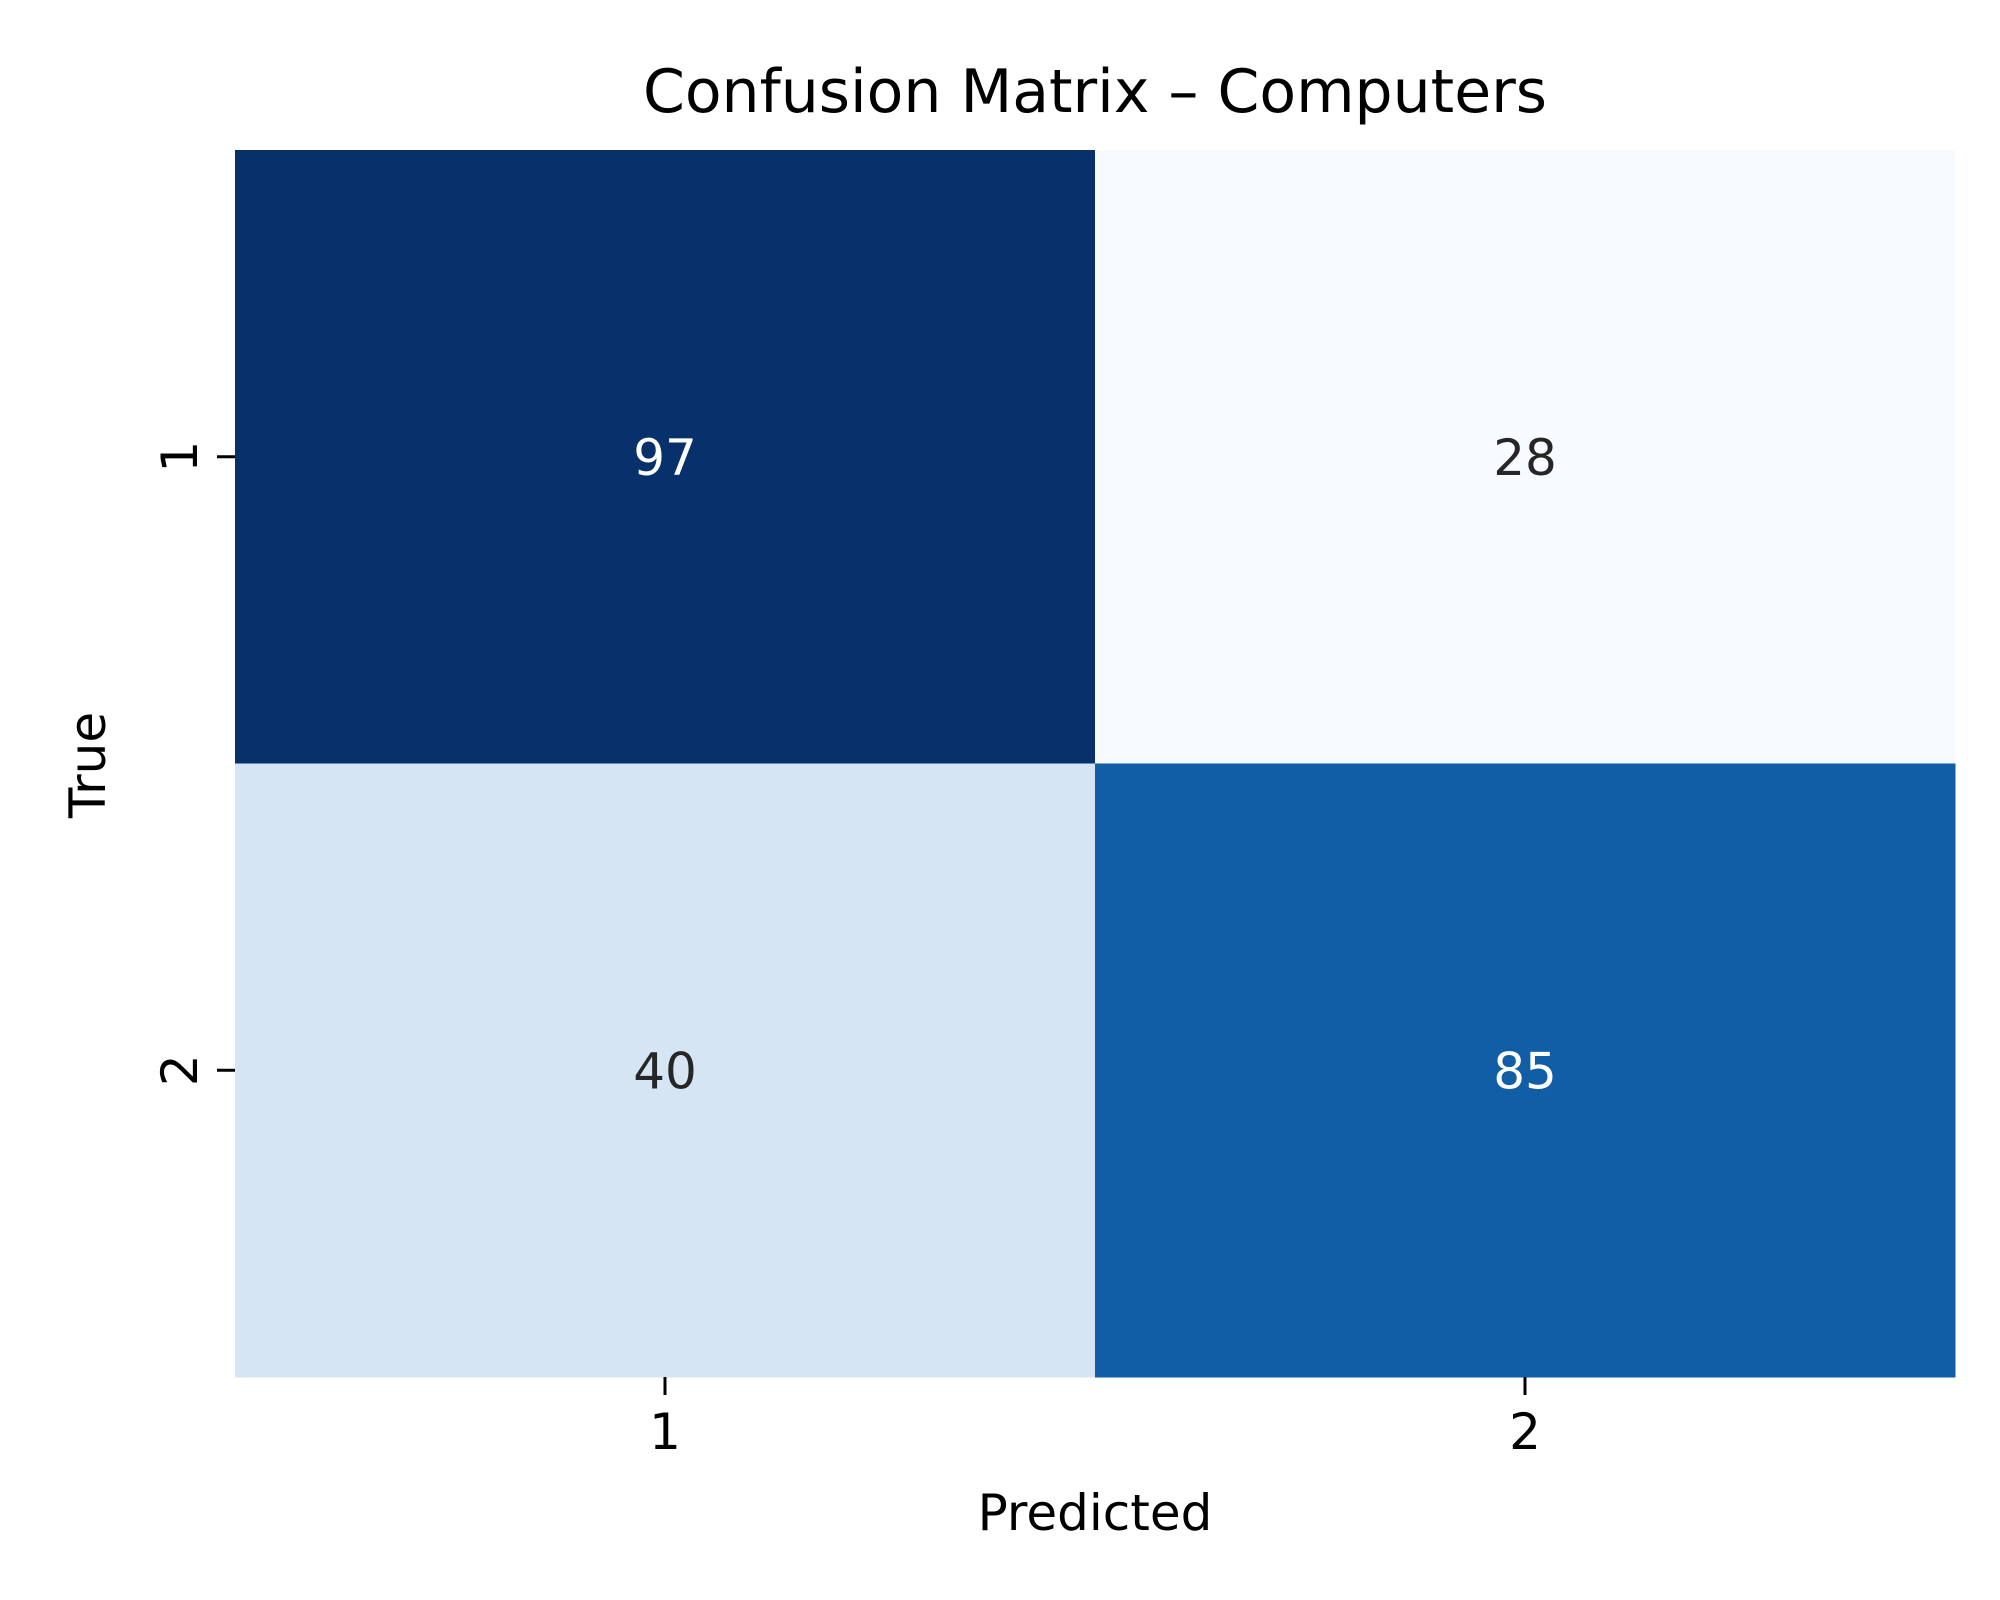 The height and width of the screenshot is (1600, 2000). I want to click on cell-value-r1-c1: 97, so click(665, 458).